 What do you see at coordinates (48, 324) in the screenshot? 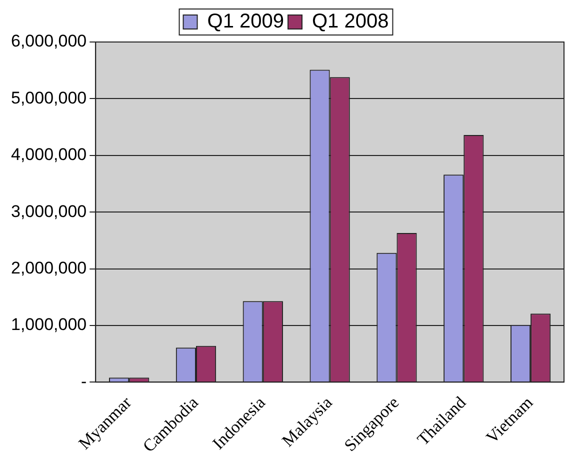
I see `y-tick-label: 1,000,000` at bounding box center [48, 324].